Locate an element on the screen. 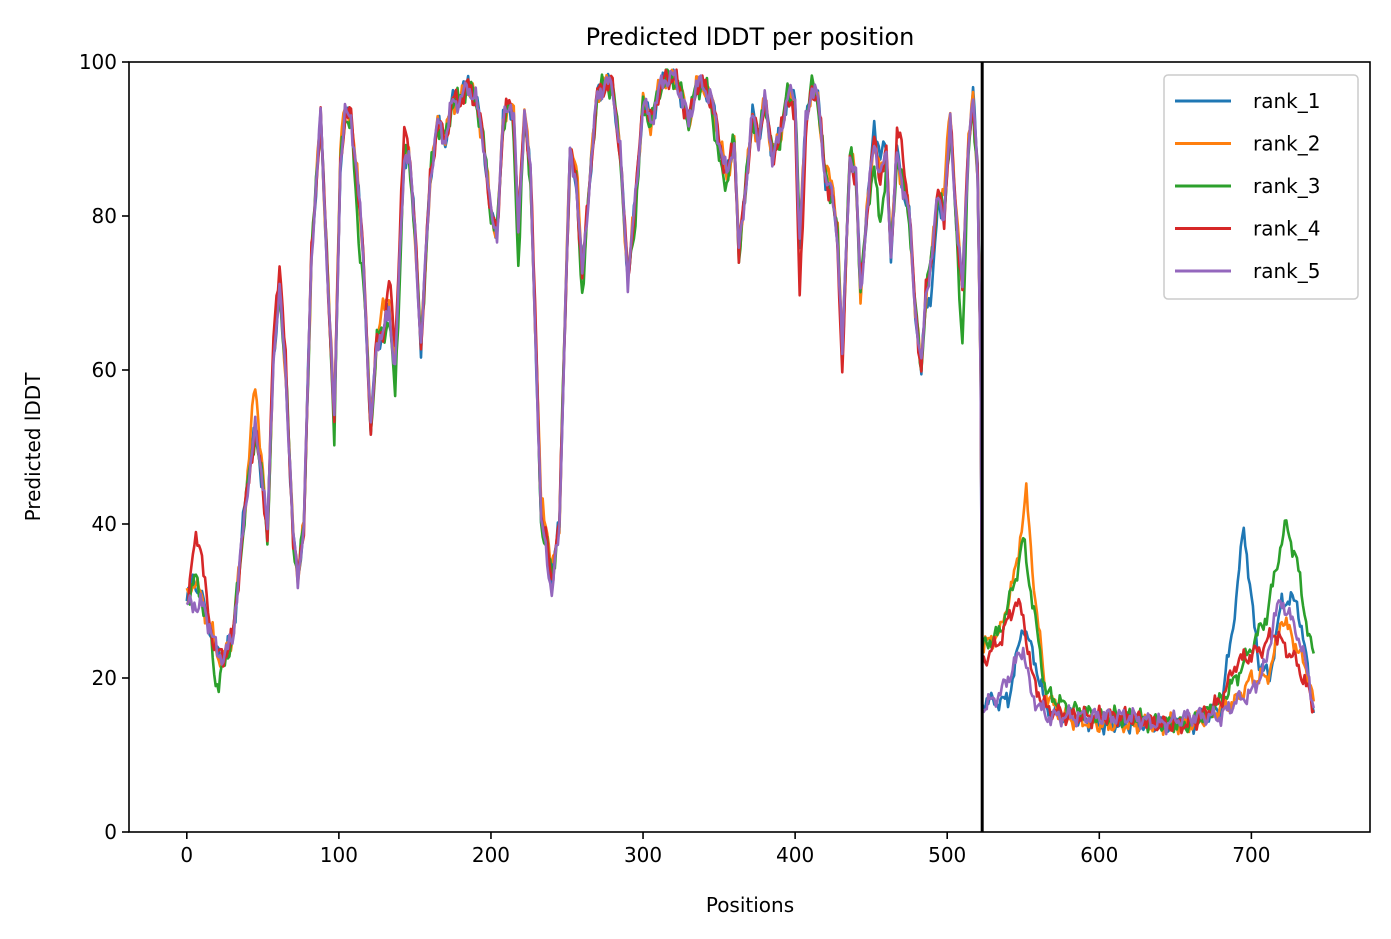 This screenshot has height=939, width=1391. y-axis-ticks: 0 20 40 60 80 100 is located at coordinates (104, 447).